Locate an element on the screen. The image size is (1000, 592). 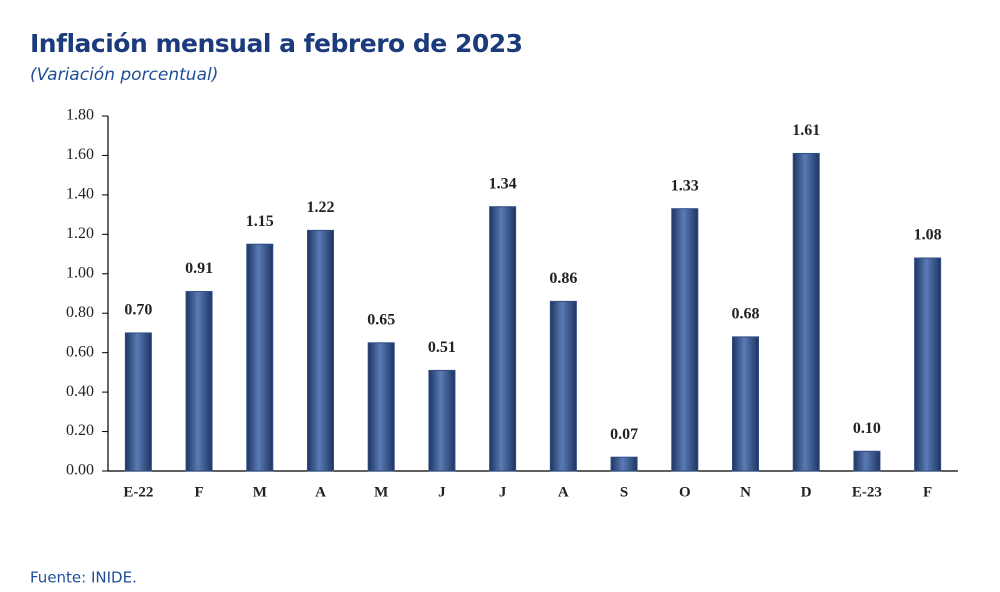
value-label: 1.61 is located at coordinates (806, 130).